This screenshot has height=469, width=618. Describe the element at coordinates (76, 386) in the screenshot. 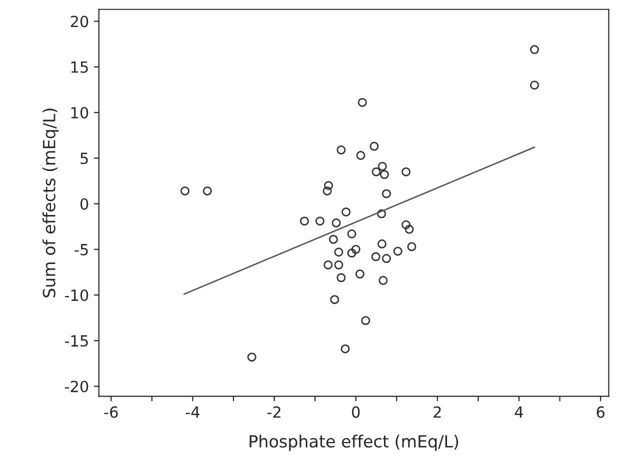

I see `y-tick-label: -20` at that location.